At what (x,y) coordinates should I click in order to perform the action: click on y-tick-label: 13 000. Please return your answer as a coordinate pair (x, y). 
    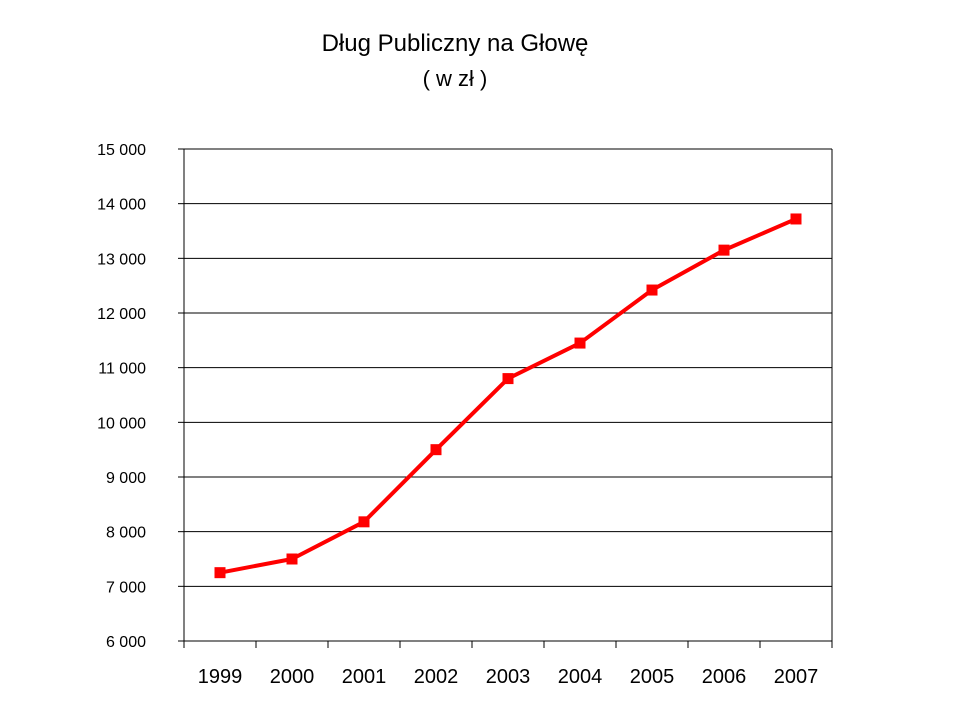
    Looking at the image, I should click on (121, 259).